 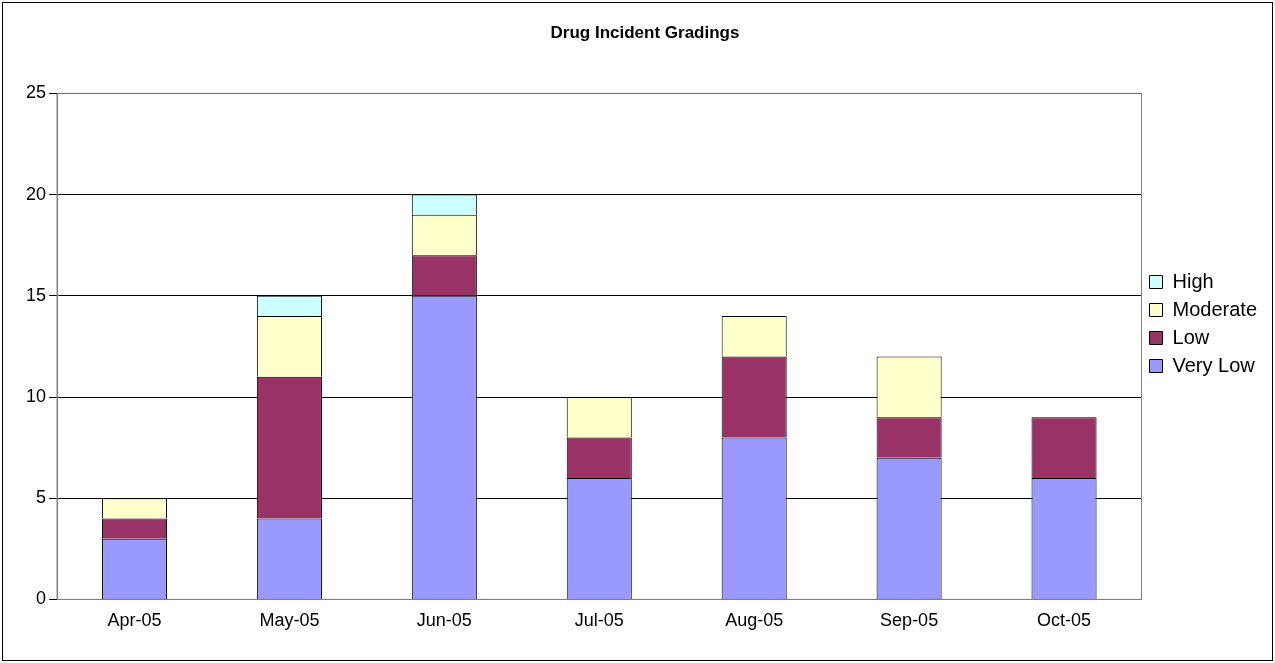 What do you see at coordinates (1064, 620) in the screenshot?
I see `x-tick-label: Oct-05` at bounding box center [1064, 620].